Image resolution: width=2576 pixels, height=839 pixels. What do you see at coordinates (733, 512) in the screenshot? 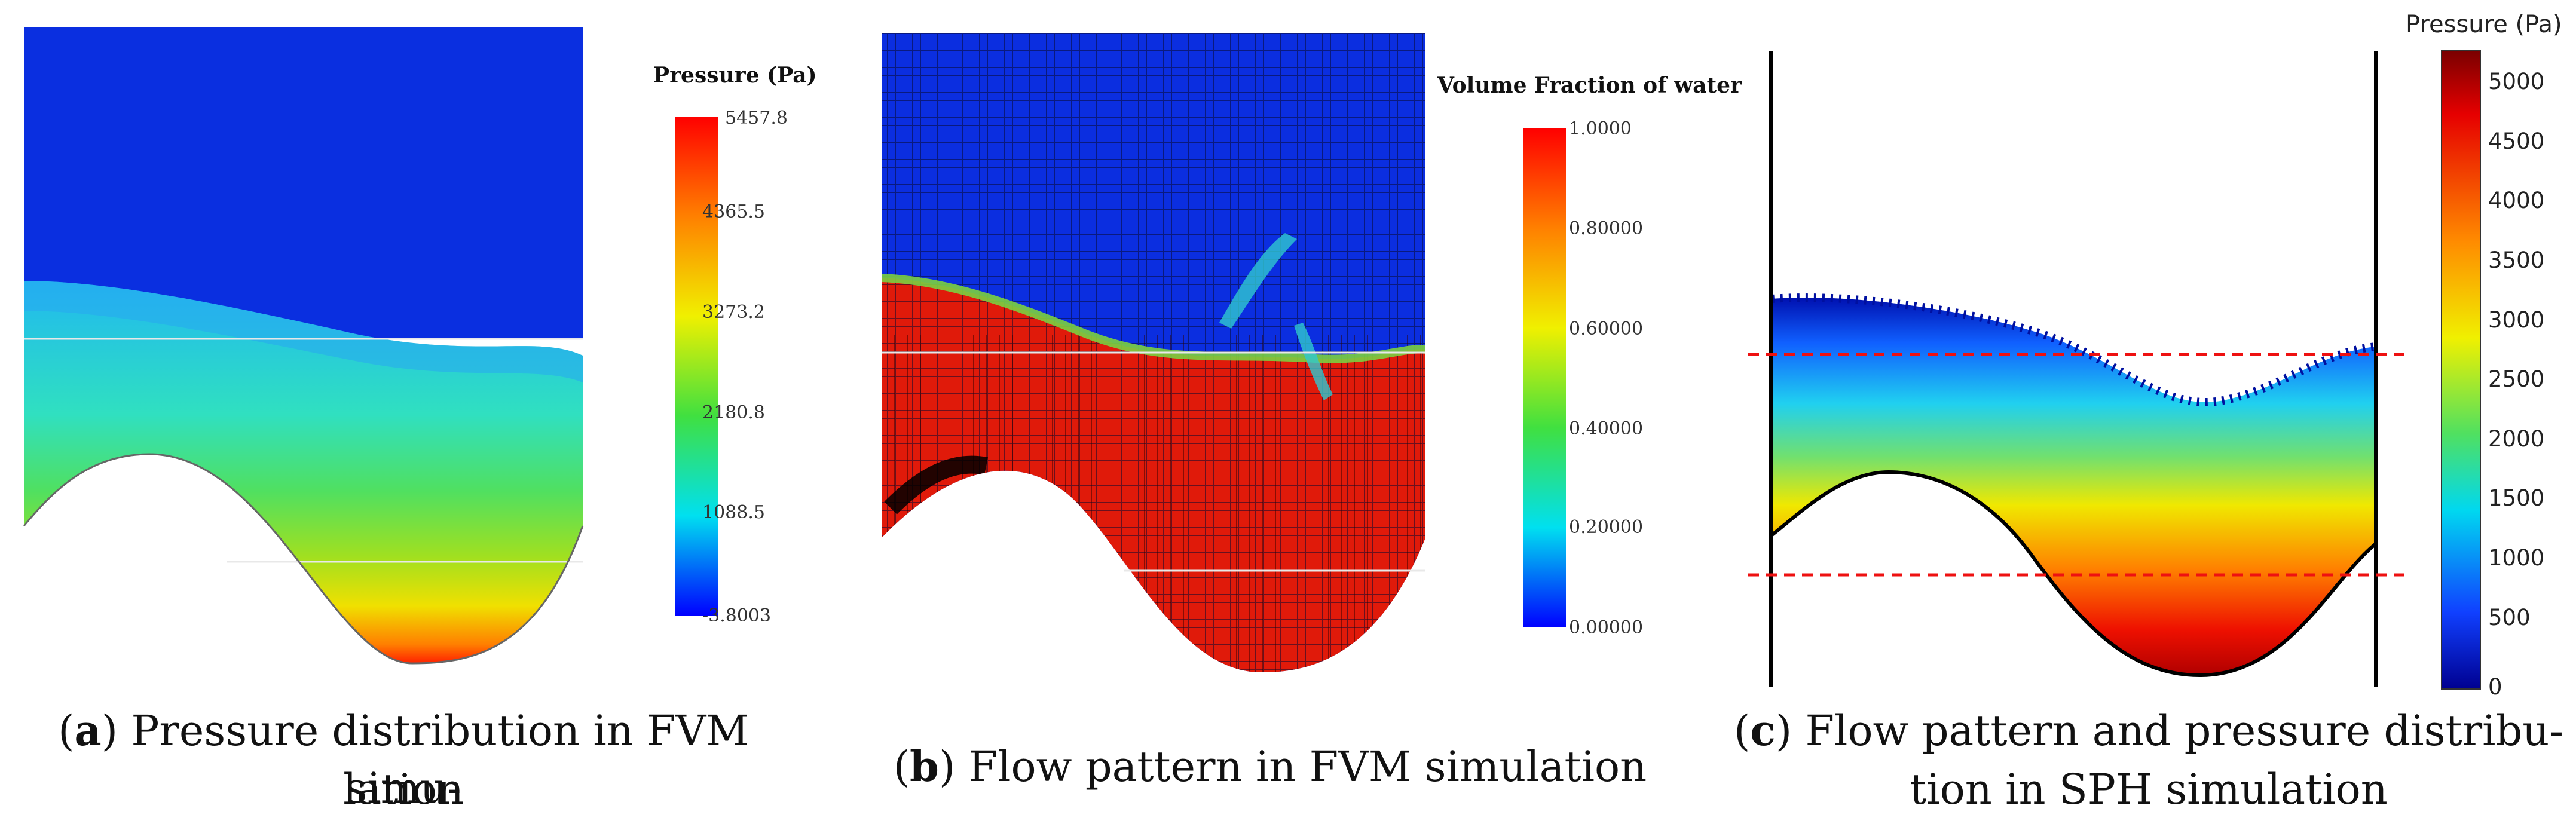
I see `panel-a-tick-5: 1088.5` at bounding box center [733, 512].